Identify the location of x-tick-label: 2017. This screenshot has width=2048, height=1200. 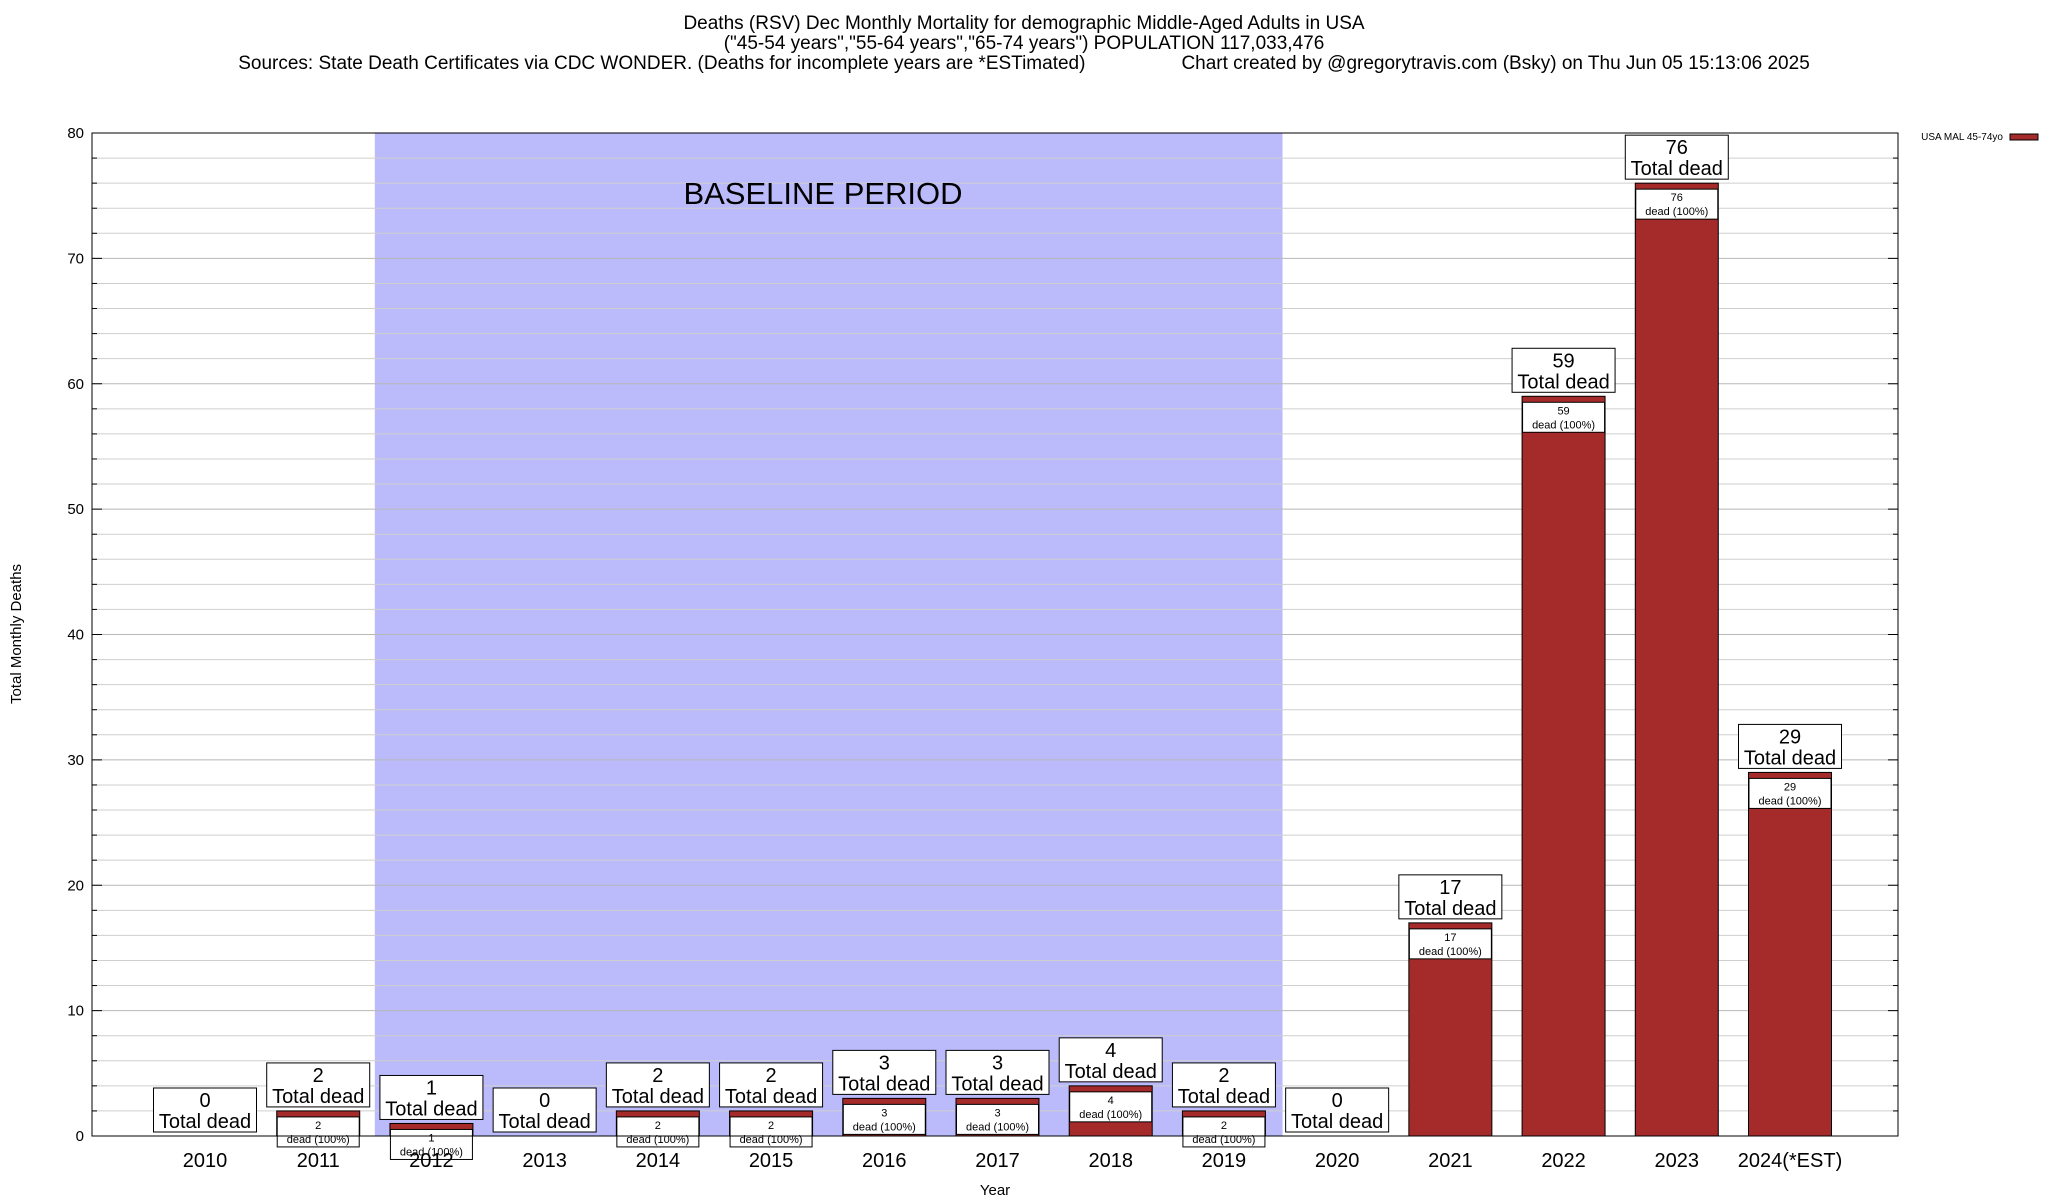
(997, 1161).